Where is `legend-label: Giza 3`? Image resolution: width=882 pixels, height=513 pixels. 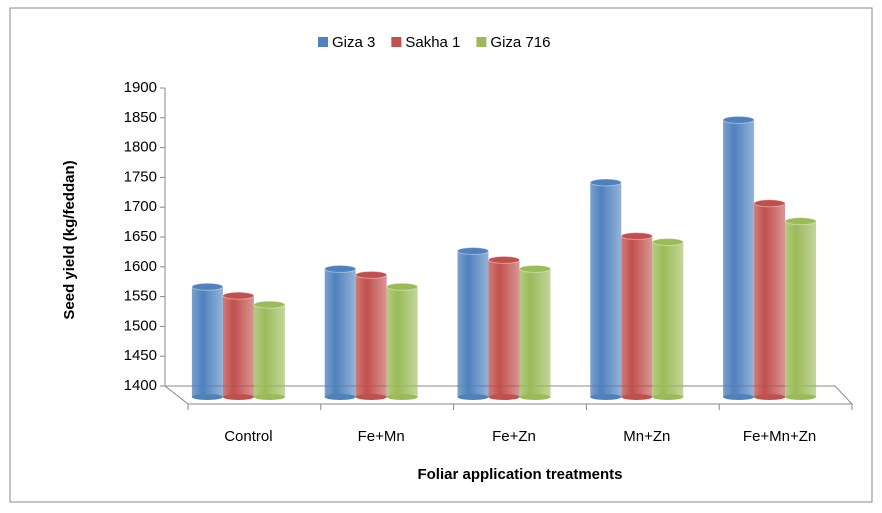 legend-label: Giza 3 is located at coordinates (353, 42).